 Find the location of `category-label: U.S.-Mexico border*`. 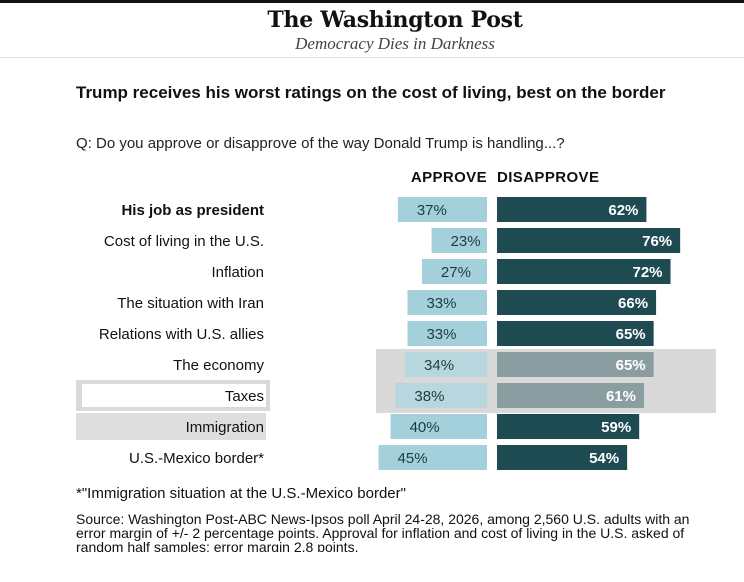

category-label: U.S.-Mexico border* is located at coordinates (196, 458).